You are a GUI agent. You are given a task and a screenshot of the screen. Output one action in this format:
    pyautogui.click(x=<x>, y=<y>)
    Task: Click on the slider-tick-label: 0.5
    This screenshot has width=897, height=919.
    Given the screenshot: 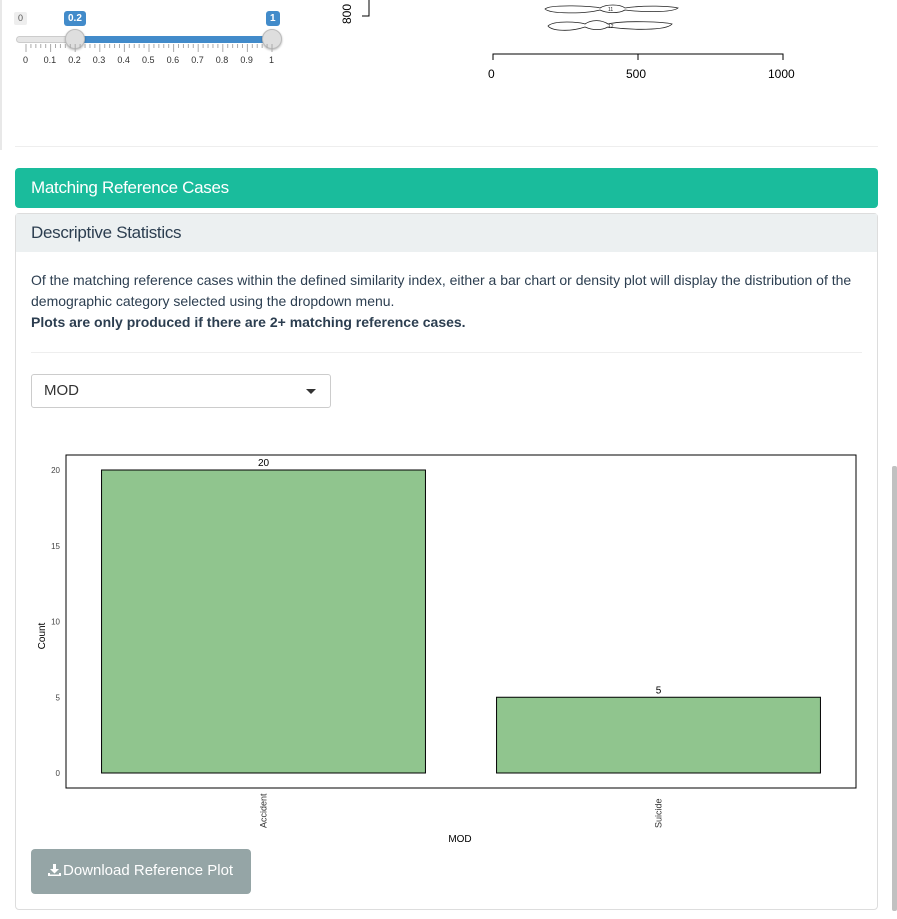 What is the action you would take?
    pyautogui.click(x=148, y=60)
    